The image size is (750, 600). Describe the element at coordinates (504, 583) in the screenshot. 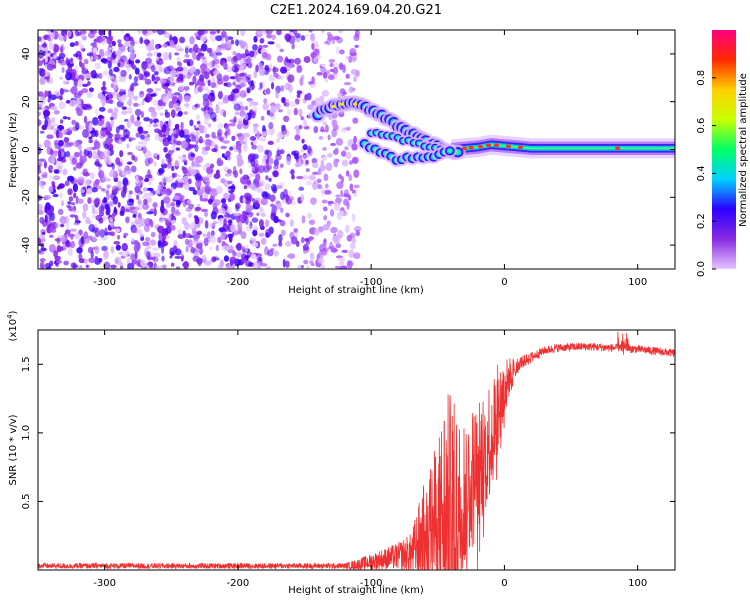

I see `x-tick-label: 0` at that location.